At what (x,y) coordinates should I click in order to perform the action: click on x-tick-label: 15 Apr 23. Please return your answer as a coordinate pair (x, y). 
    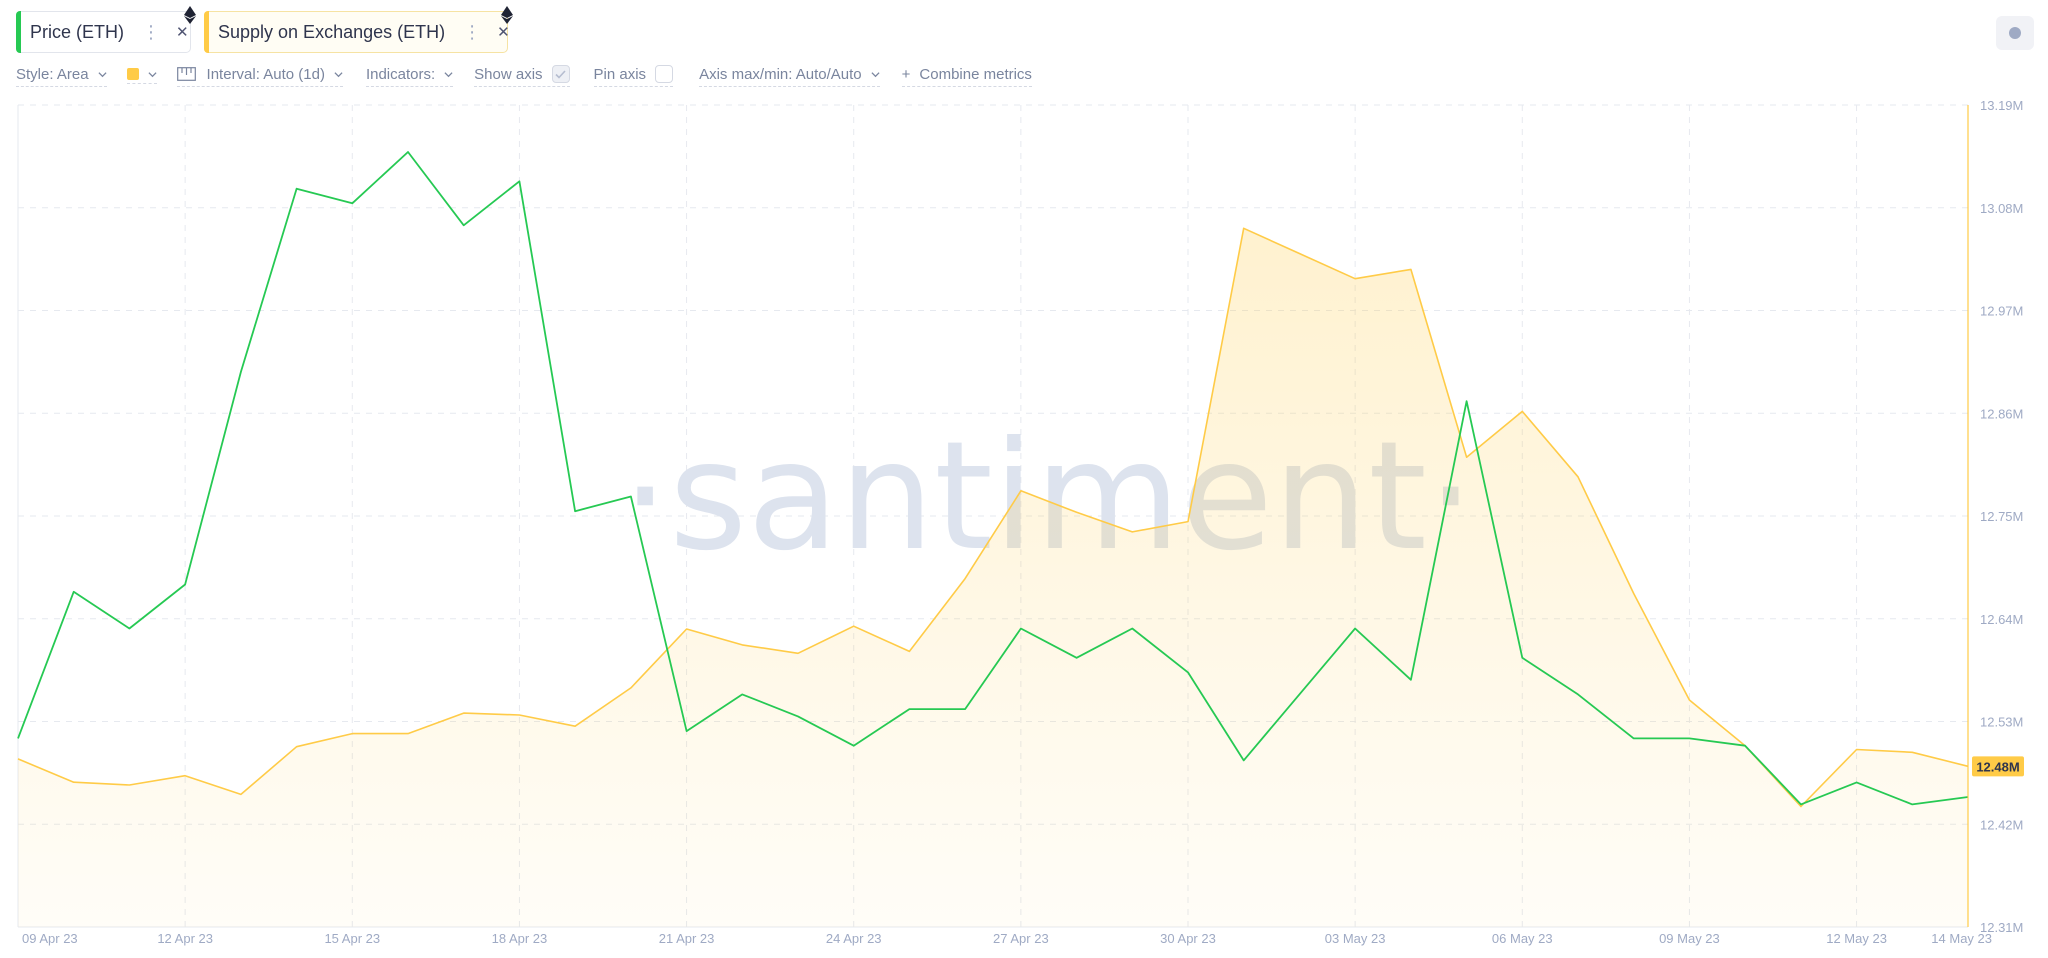
    Looking at the image, I should click on (352, 938).